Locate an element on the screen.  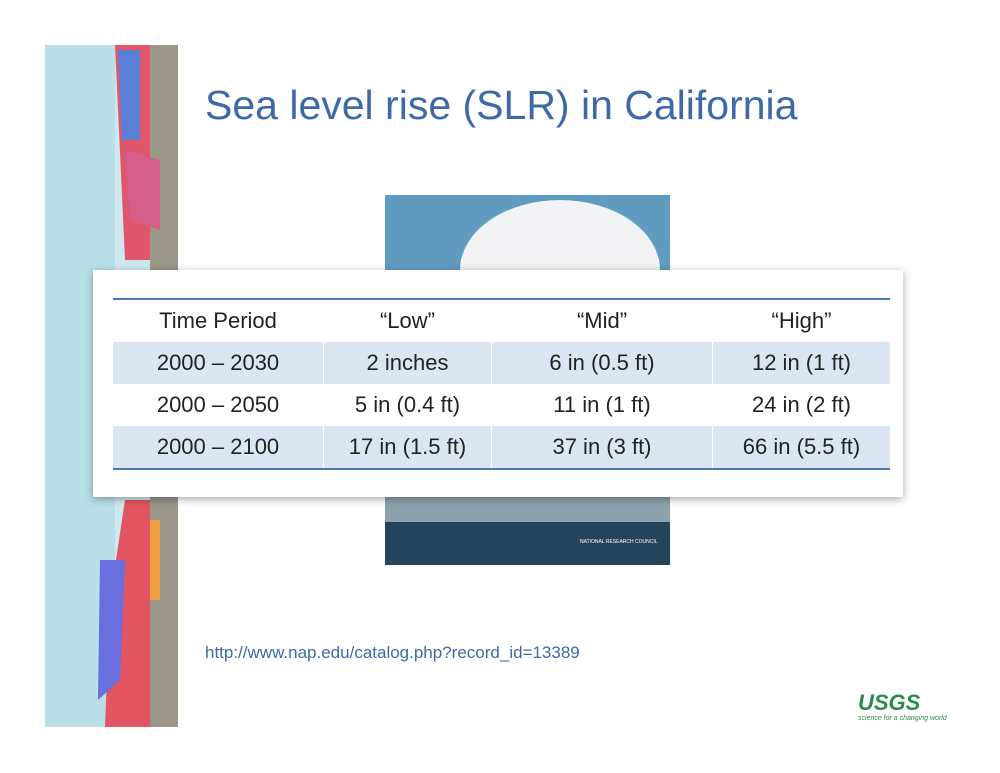
logo-name: USGS is located at coordinates (889, 702).